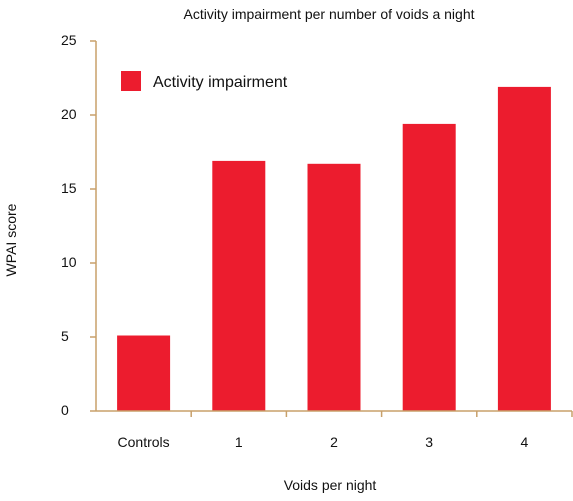  I want to click on y-tick-label: 0, so click(65, 410).